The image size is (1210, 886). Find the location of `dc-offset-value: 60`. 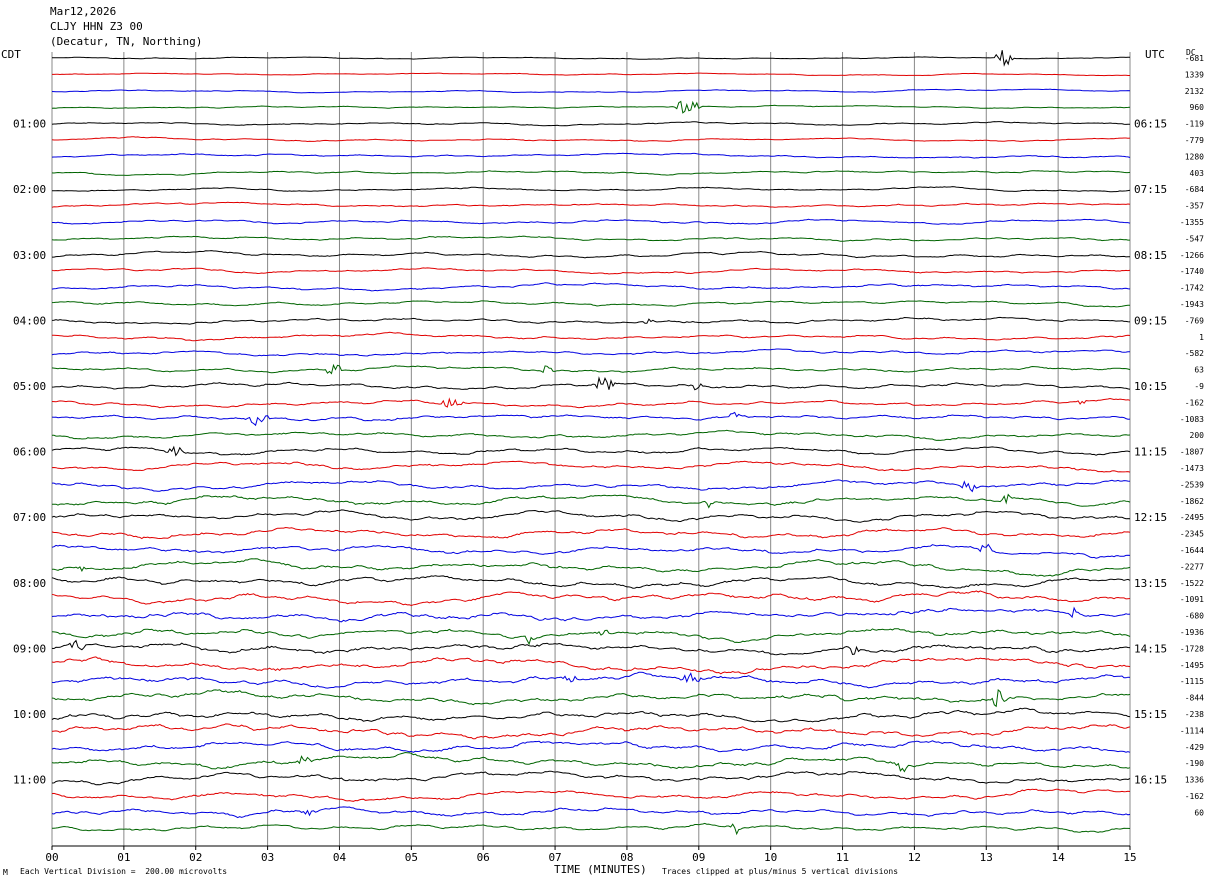

dc-offset-value: 60 is located at coordinates (1199, 812).